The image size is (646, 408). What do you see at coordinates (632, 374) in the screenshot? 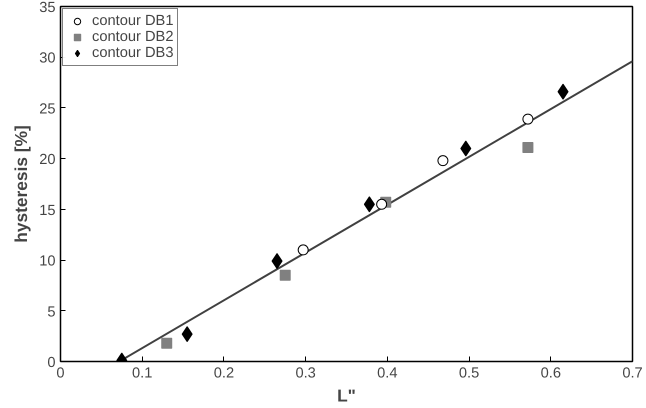
I see `x-tick-label: 0.7` at bounding box center [632, 374].